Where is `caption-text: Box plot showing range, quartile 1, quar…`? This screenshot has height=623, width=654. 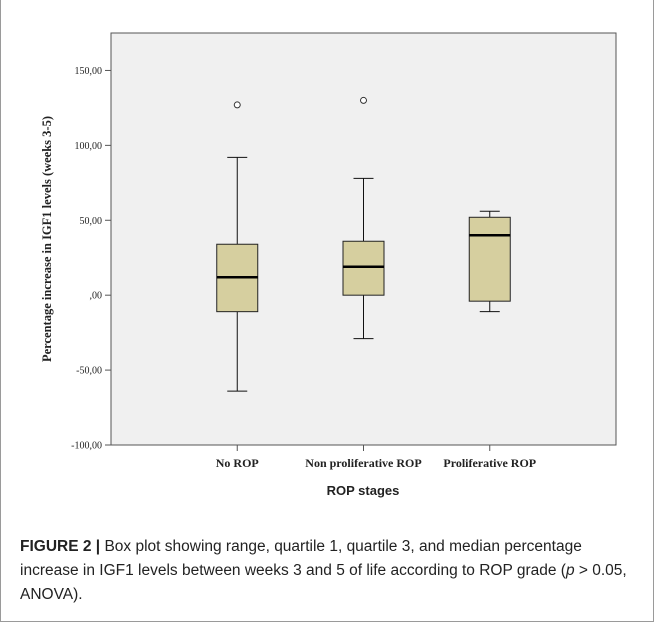
caption-text: Box plot showing range, quartile 1, quar… is located at coordinates (301, 558).